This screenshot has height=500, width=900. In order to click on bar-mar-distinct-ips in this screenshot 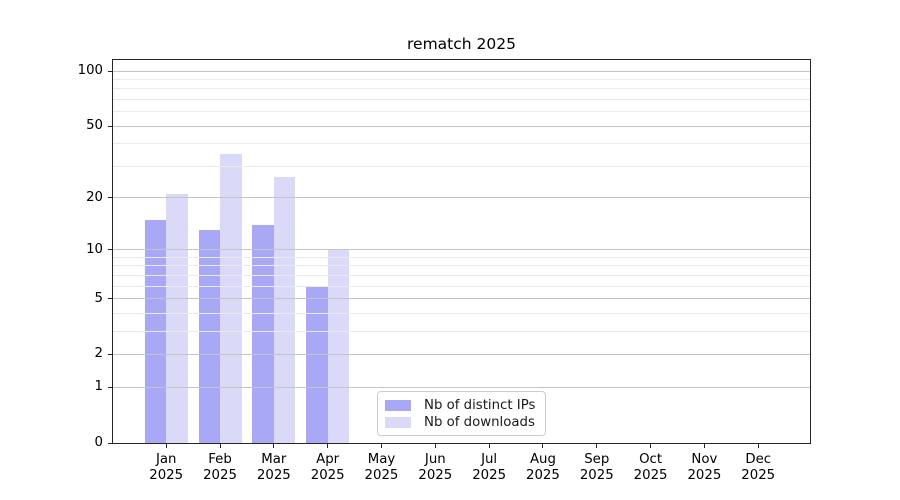, I will do `click(263, 333)`.